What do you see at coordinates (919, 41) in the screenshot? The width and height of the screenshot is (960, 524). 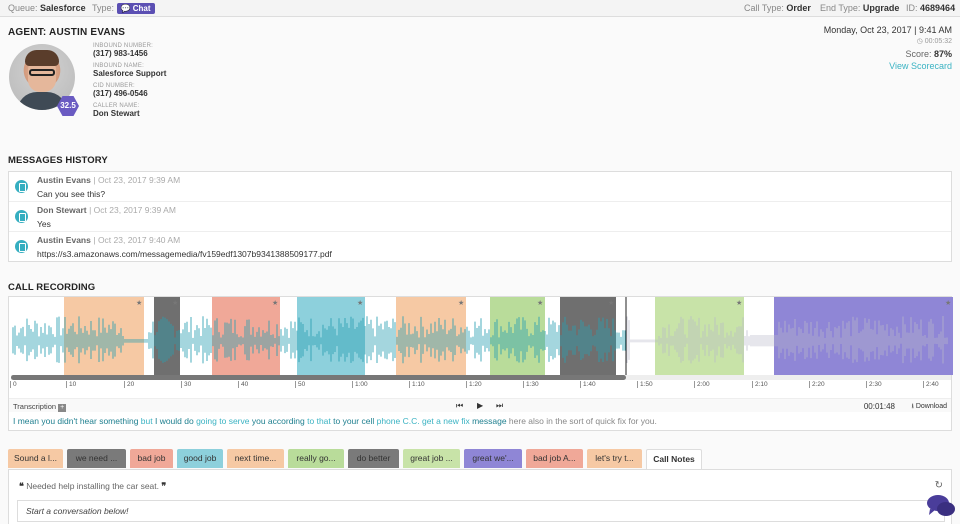 I see `clock-icon: ◷` at bounding box center [919, 41].